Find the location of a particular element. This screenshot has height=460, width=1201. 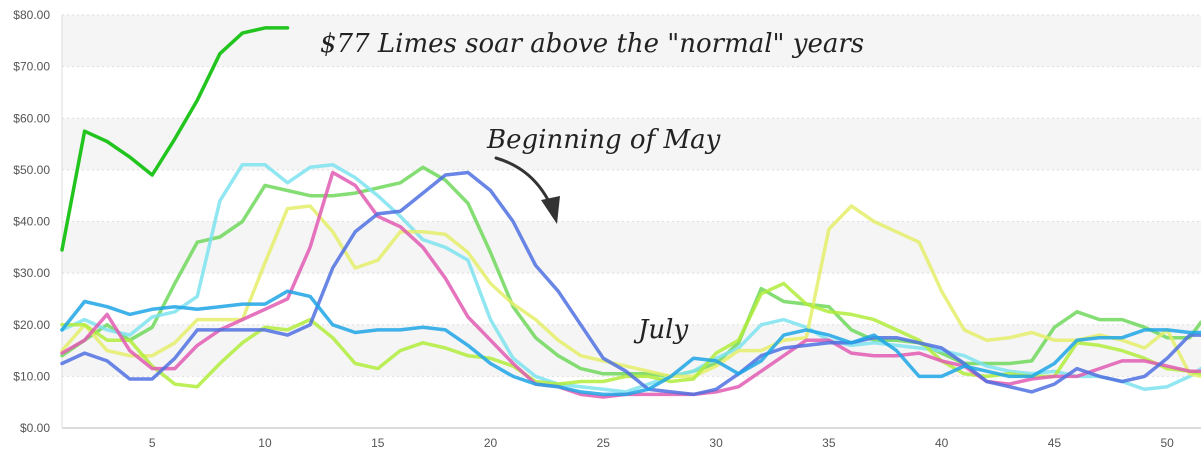

x-axis-ticks: 5 10 15 20 25 30 35 40 45 50 is located at coordinates (661, 443).